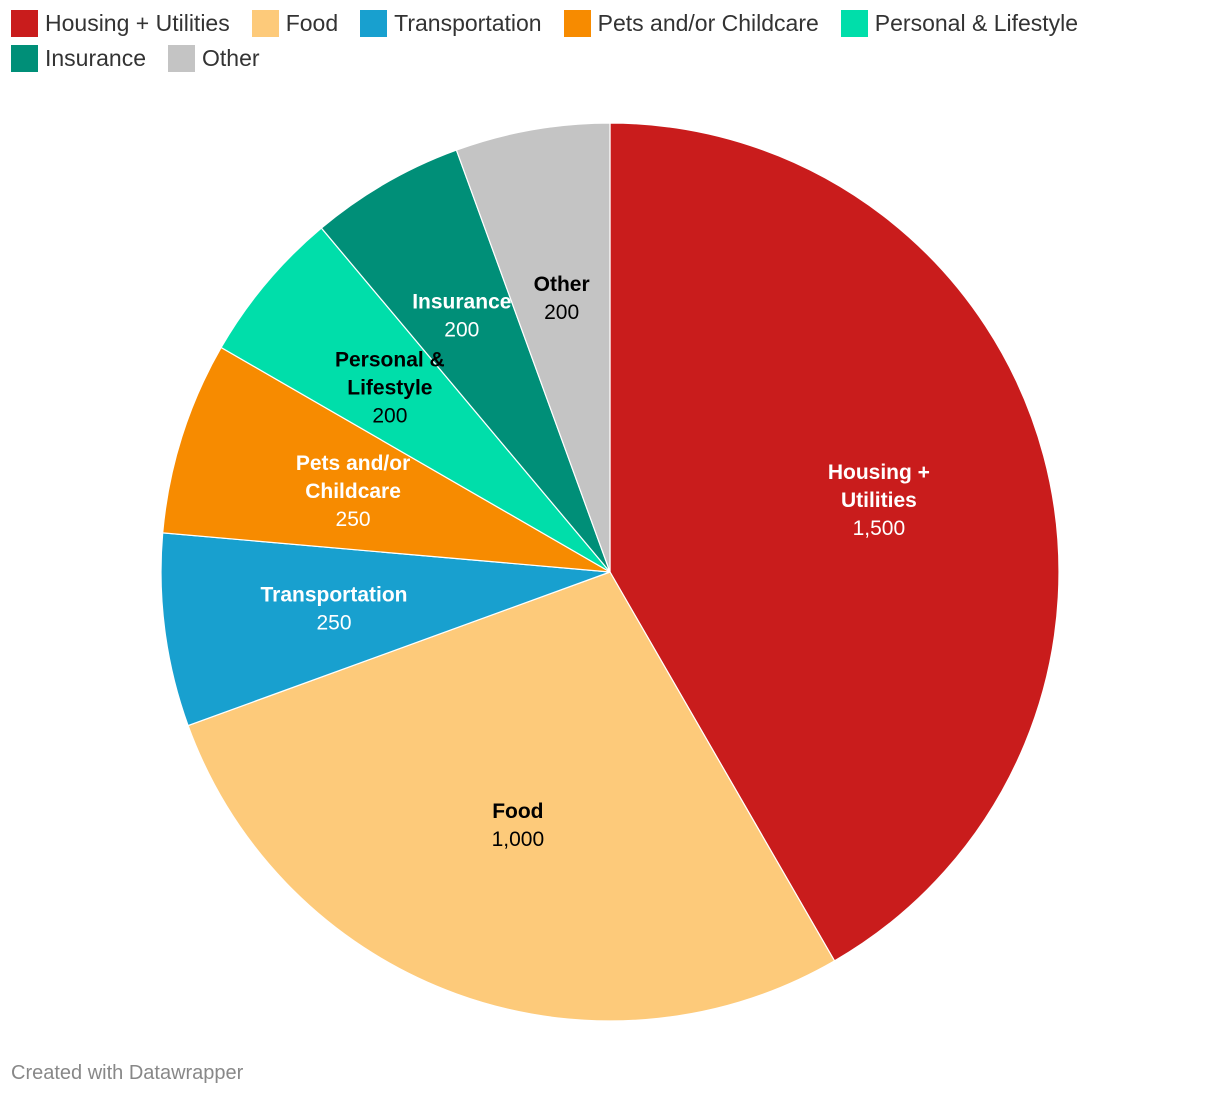  What do you see at coordinates (879, 472) in the screenshot?
I see `slice-label-housing-utilities: Housing +` at bounding box center [879, 472].